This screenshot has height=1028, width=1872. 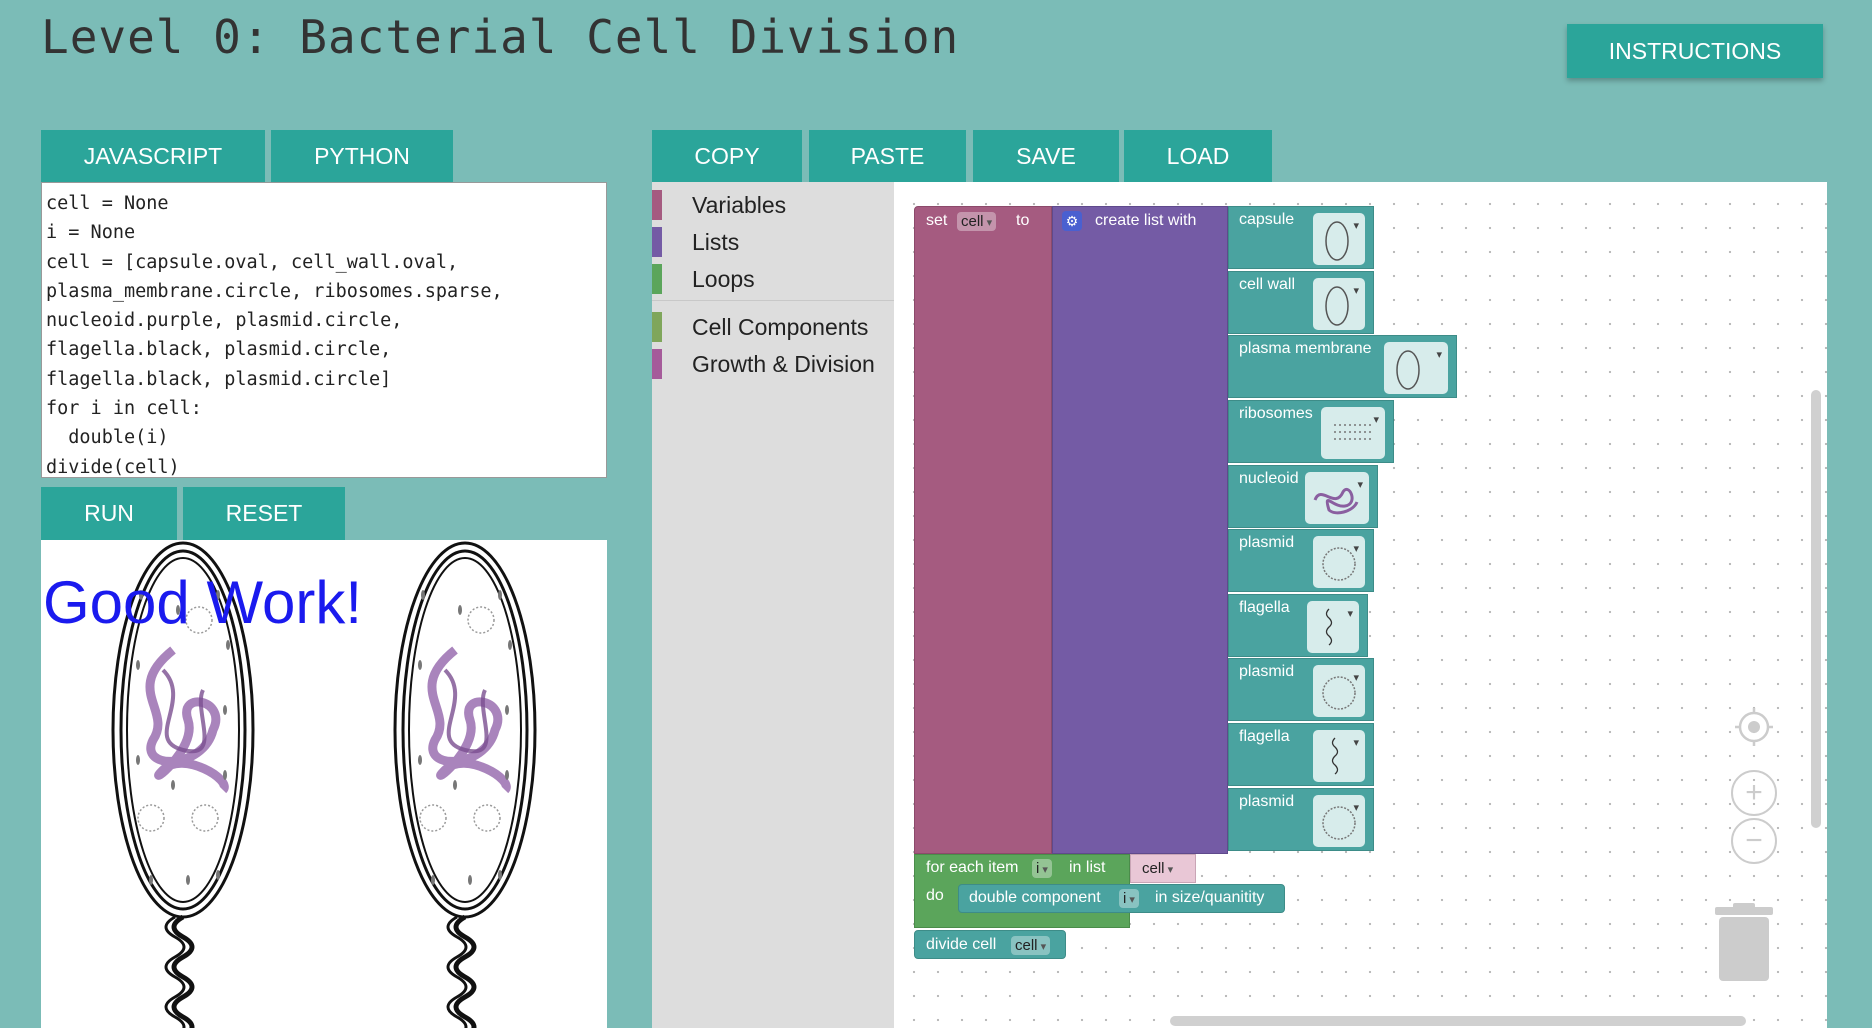 What do you see at coordinates (1198, 156) in the screenshot?
I see `load-button: LOAD` at bounding box center [1198, 156].